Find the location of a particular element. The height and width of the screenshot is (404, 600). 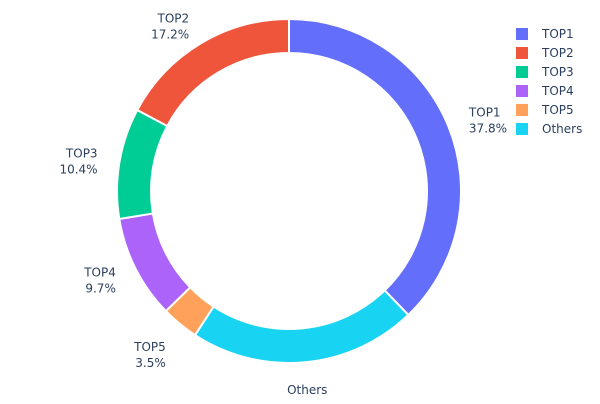

legend-item-top1: TOP1 is located at coordinates (545, 34).